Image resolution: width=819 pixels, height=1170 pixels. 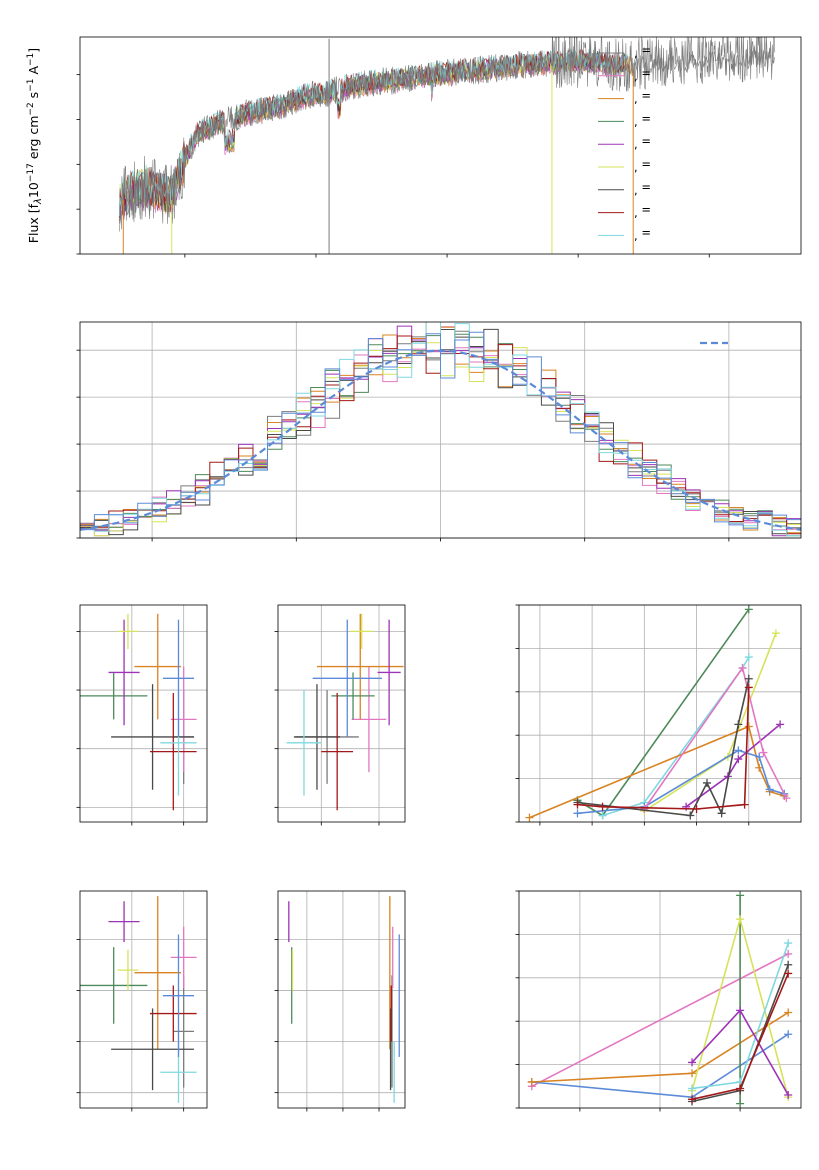 I want to click on y-axis-label: Flux [fλ10−17 erg cm−2 s−1 A−1], so click(x=35, y=145).